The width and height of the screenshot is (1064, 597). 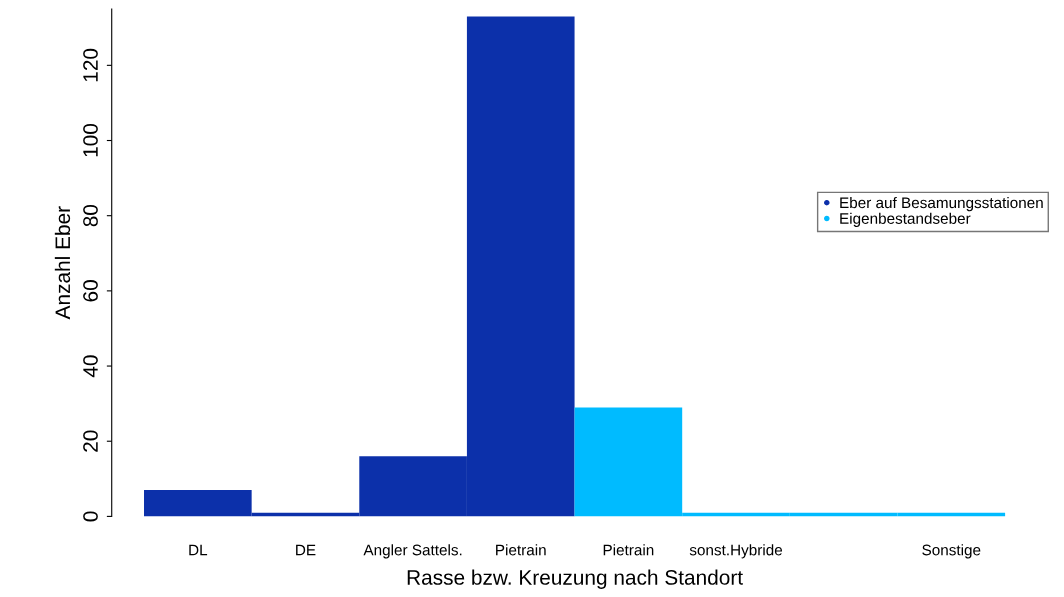 I want to click on y-tick-label: 0, so click(x=90, y=516).